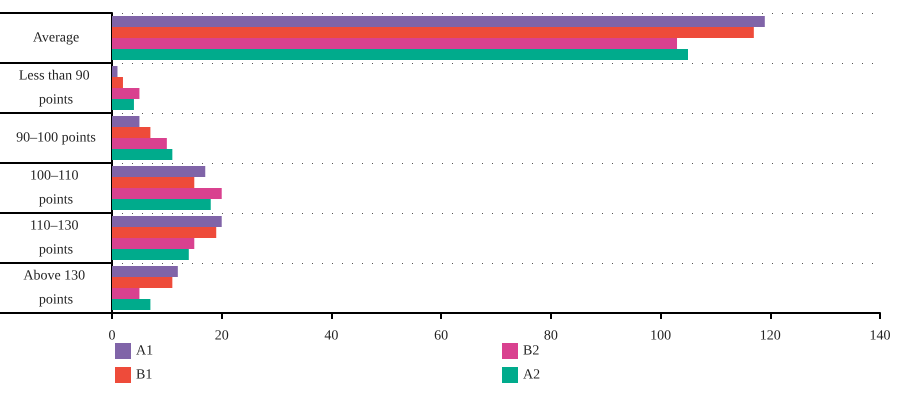  What do you see at coordinates (661, 336) in the screenshot?
I see `x-tick-label: 100` at bounding box center [661, 336].